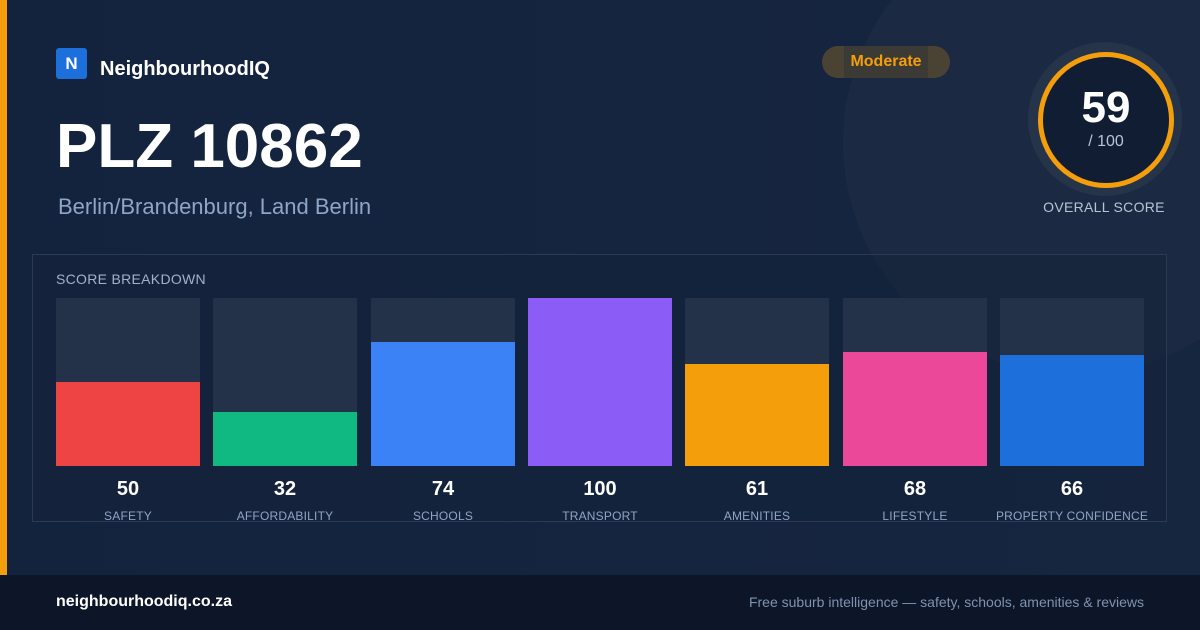 The height and width of the screenshot is (630, 1200). Describe the element at coordinates (209, 146) in the screenshot. I see `page-title: PLZ 10862` at that location.